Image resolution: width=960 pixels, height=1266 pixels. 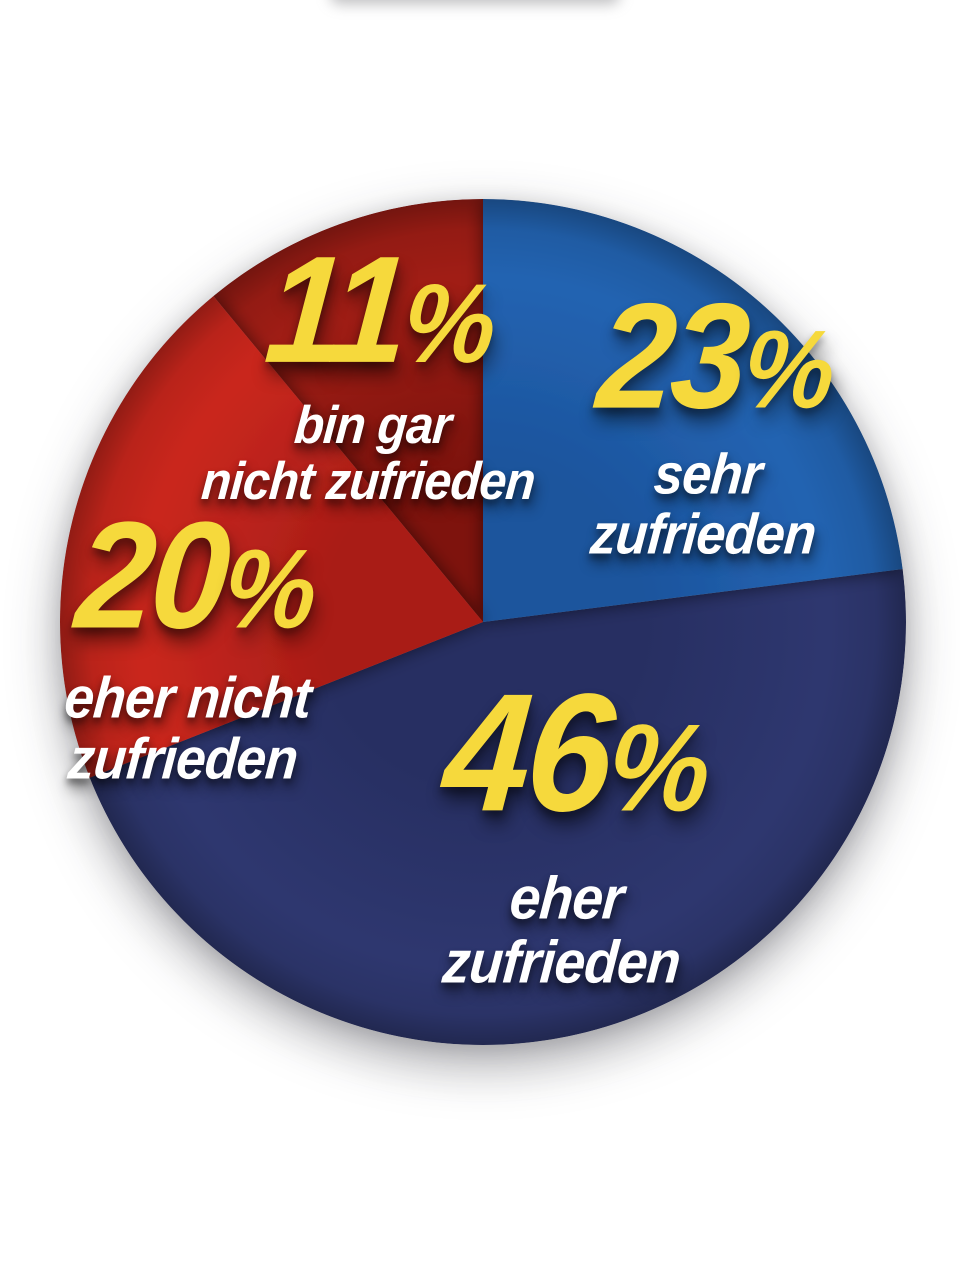 I want to click on slice-label-bin-gar-nicht-zufrieden: 11% bin gar nicht zufrieden, so click(x=376, y=368).